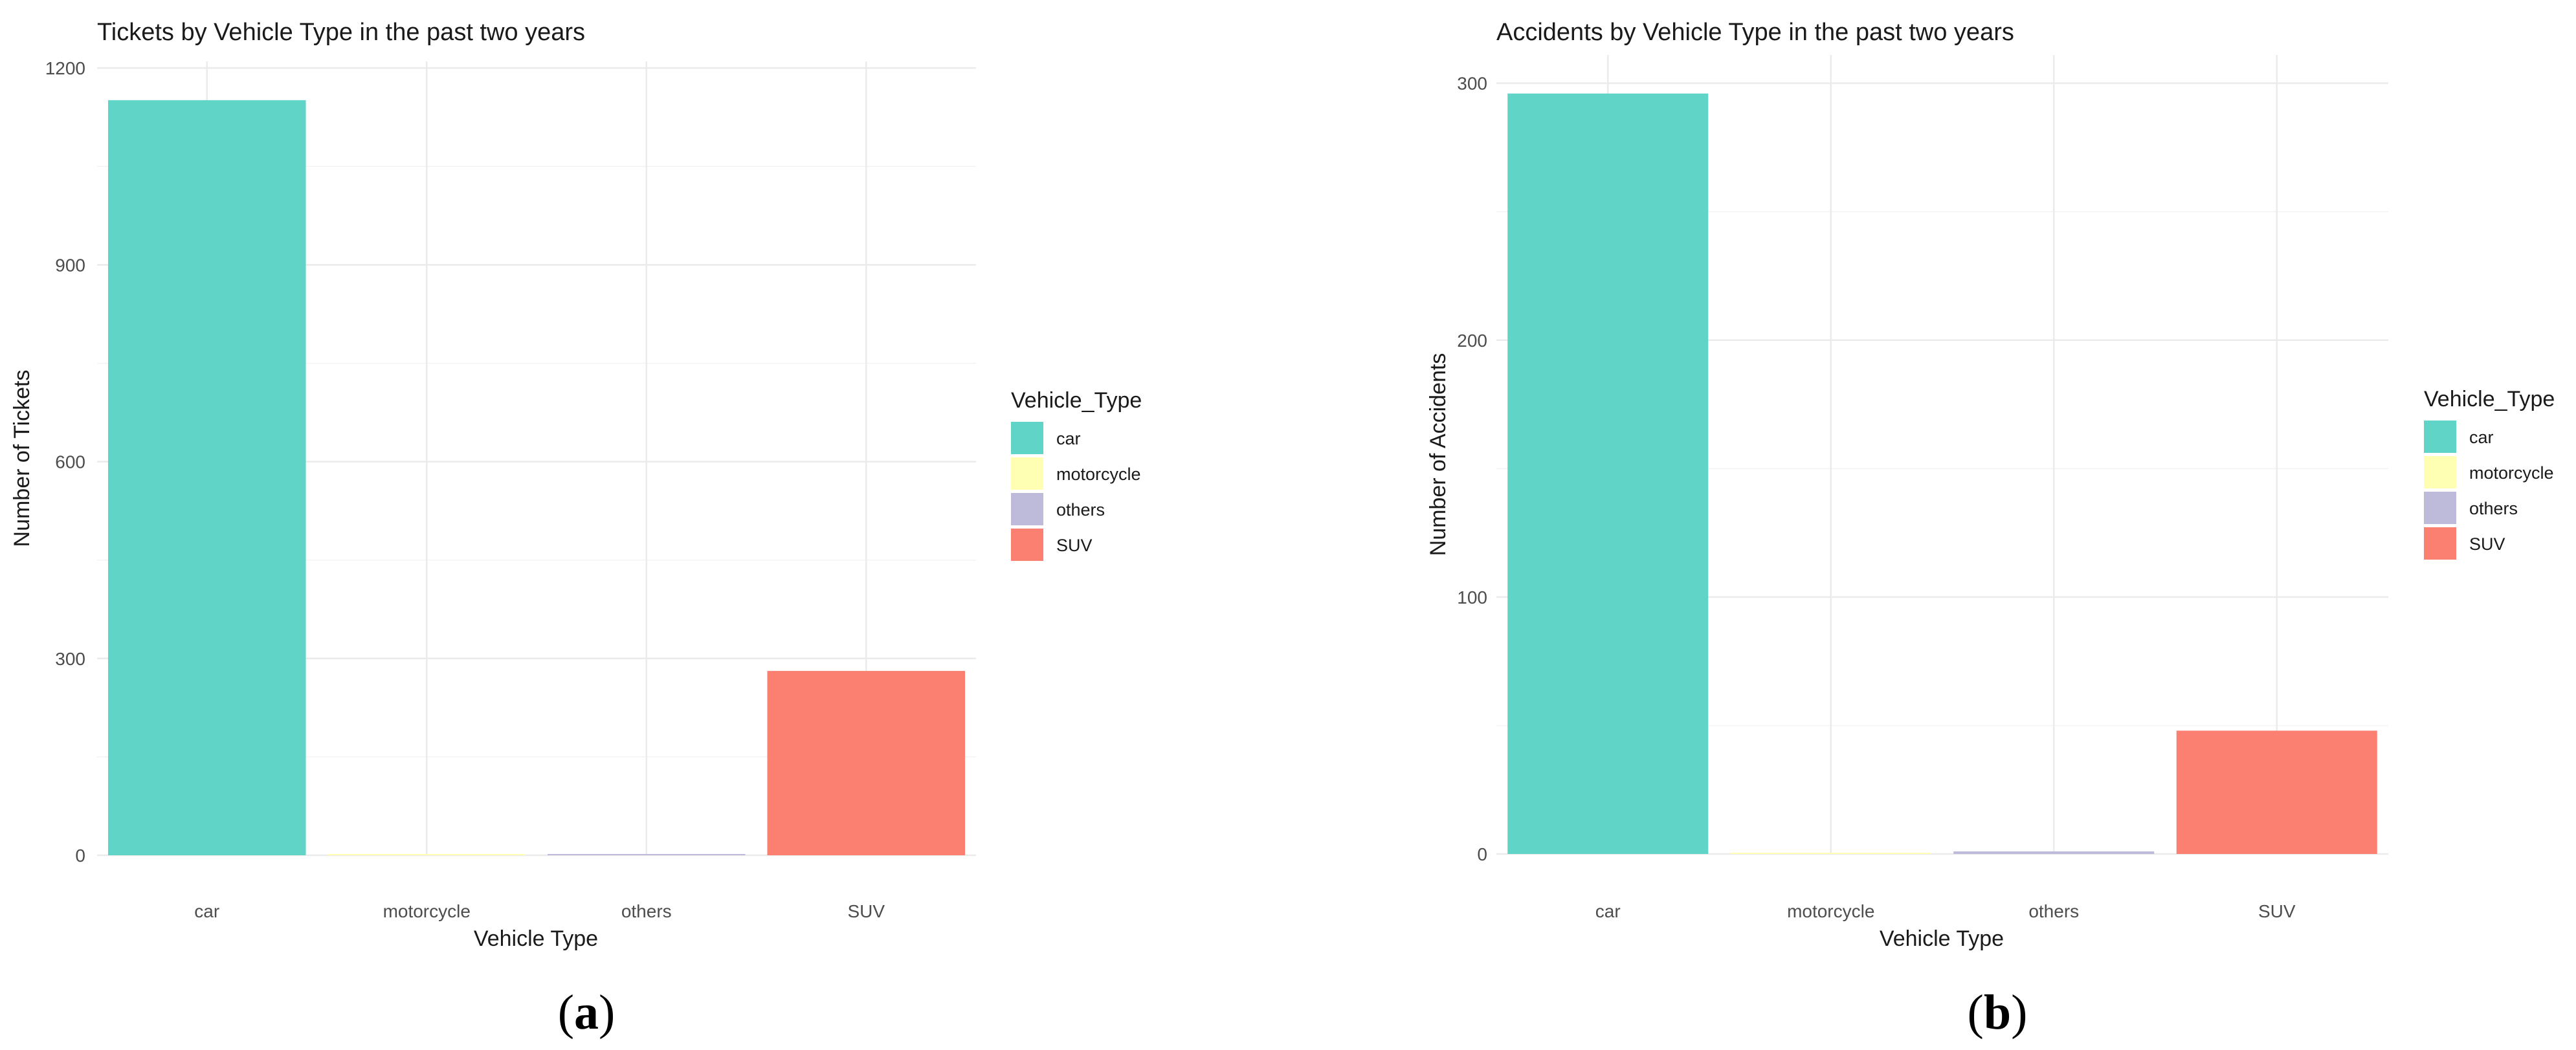 This screenshot has width=2576, height=1050. I want to click on y-axis-title: Number of Tickets, so click(22, 458).